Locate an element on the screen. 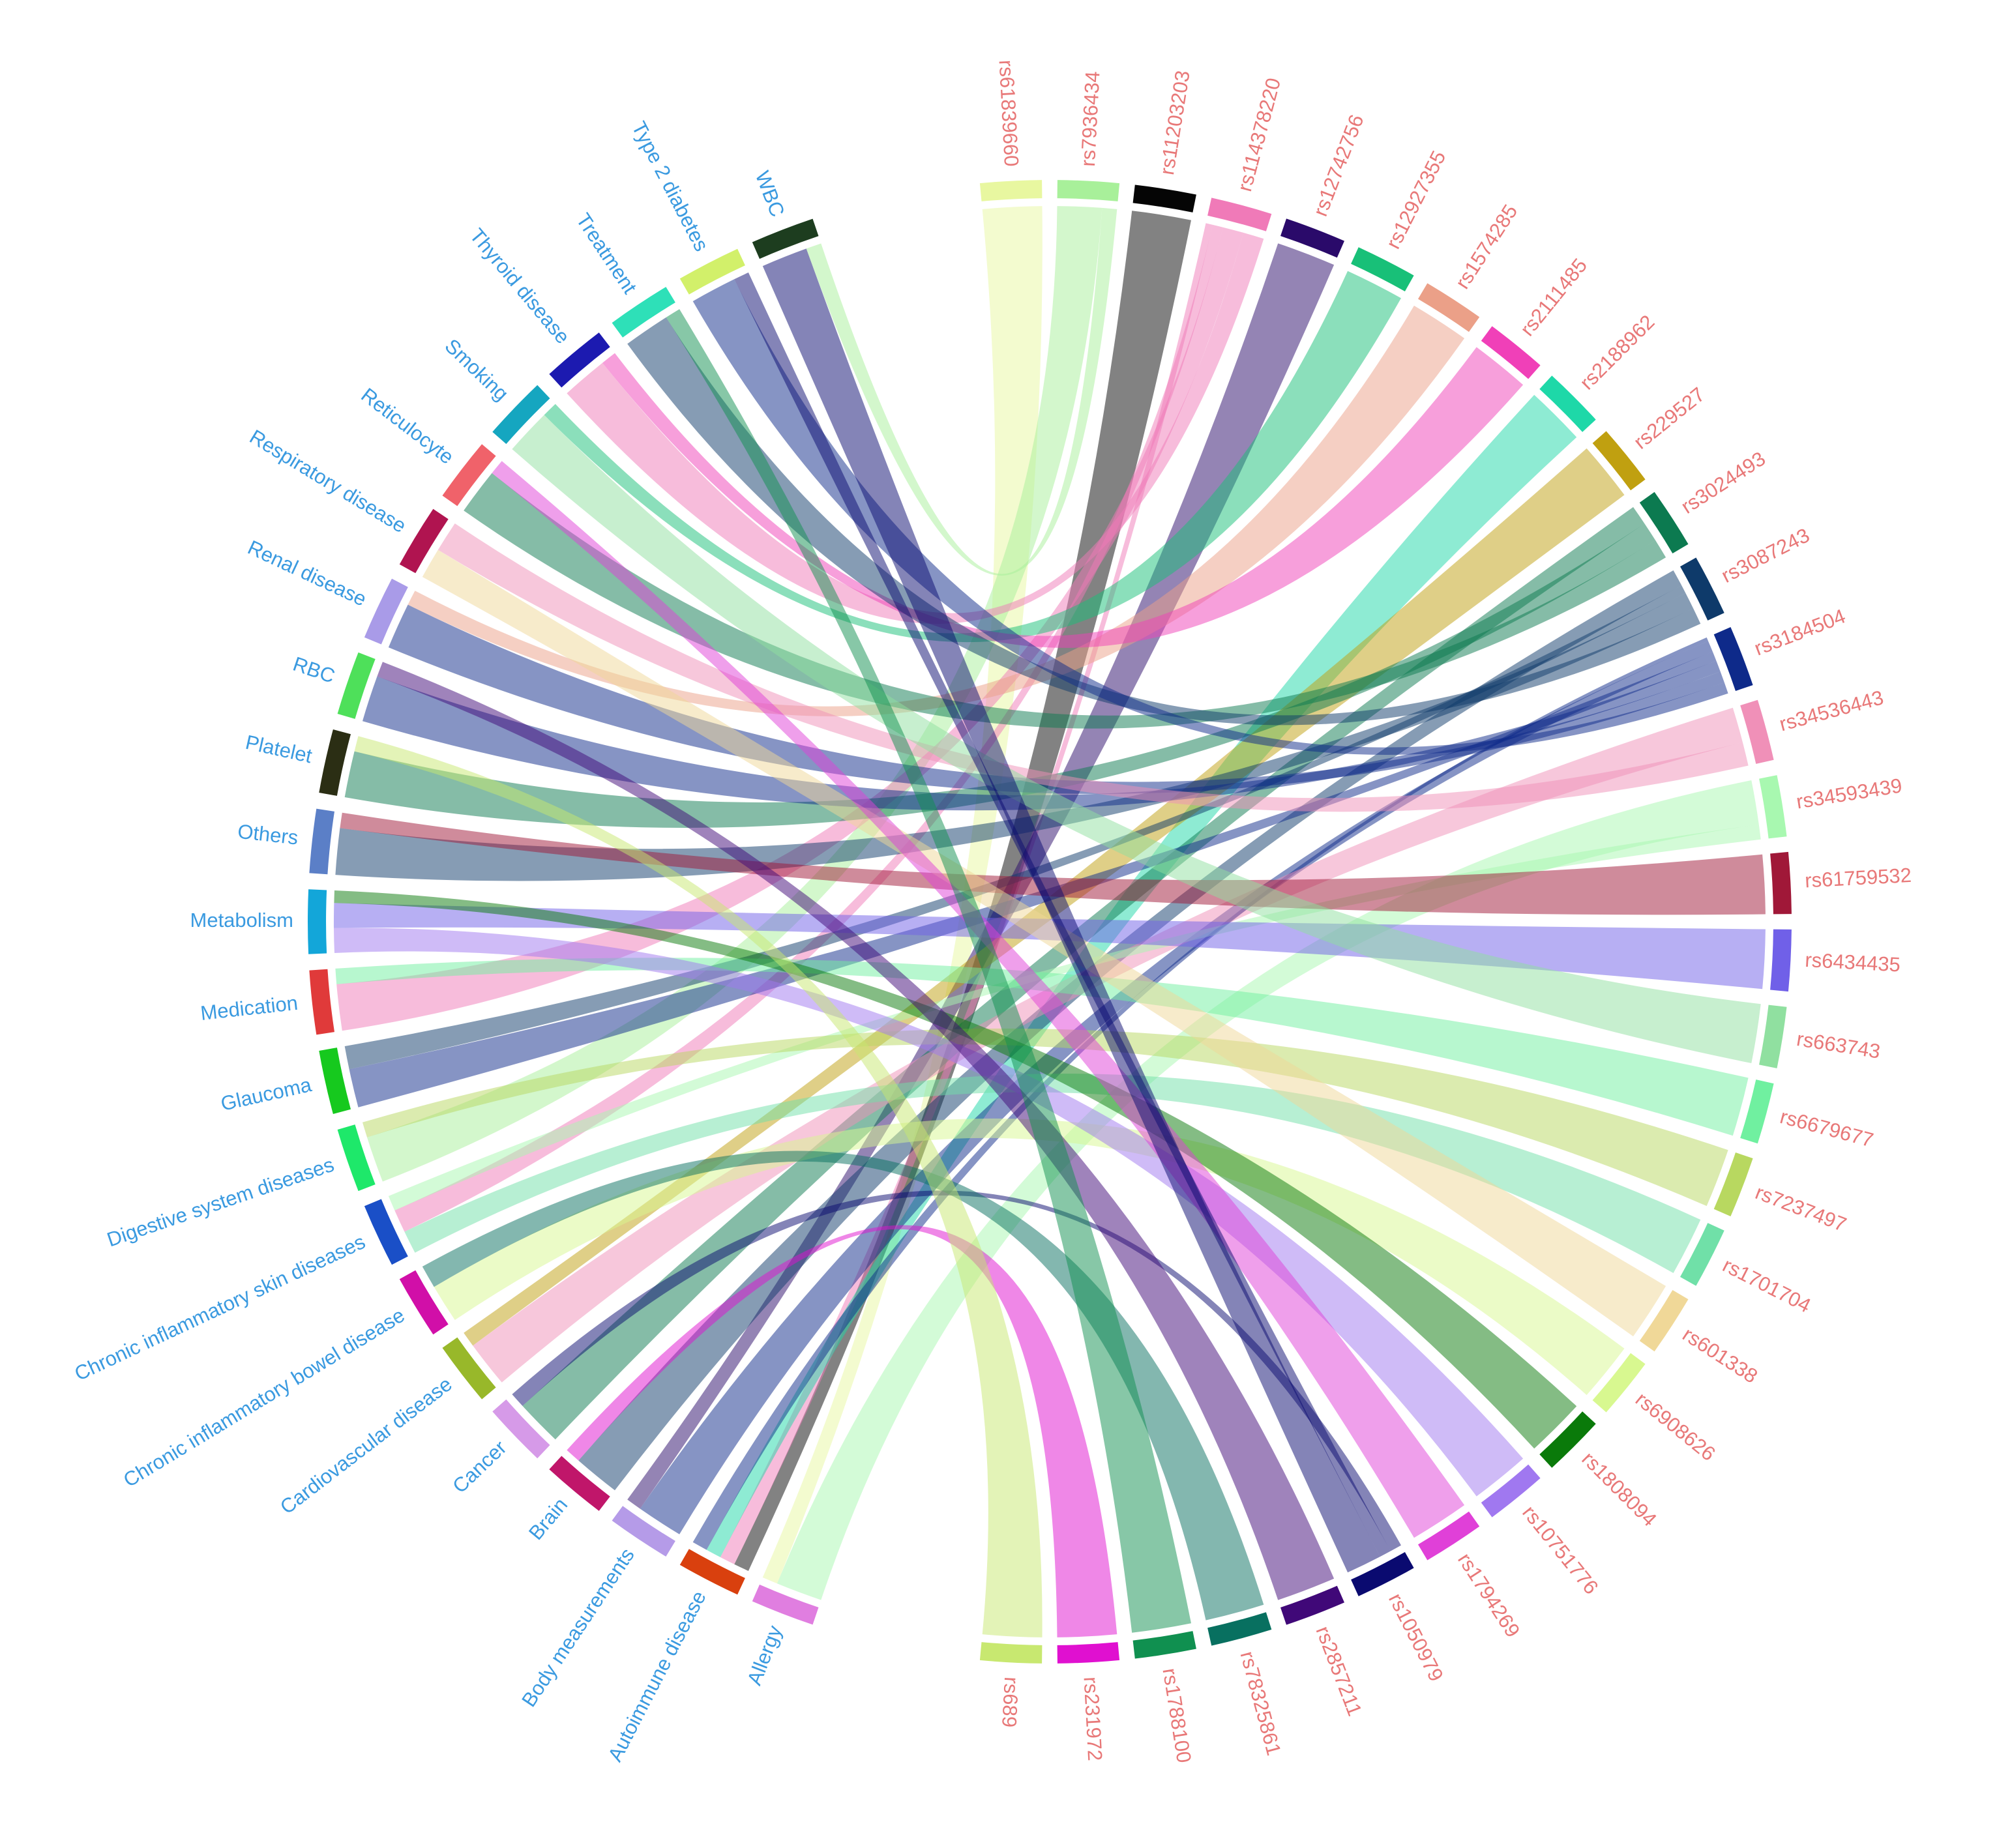 This screenshot has height=1848, width=1997. snp-label: rs1701704 is located at coordinates (1766, 1286).